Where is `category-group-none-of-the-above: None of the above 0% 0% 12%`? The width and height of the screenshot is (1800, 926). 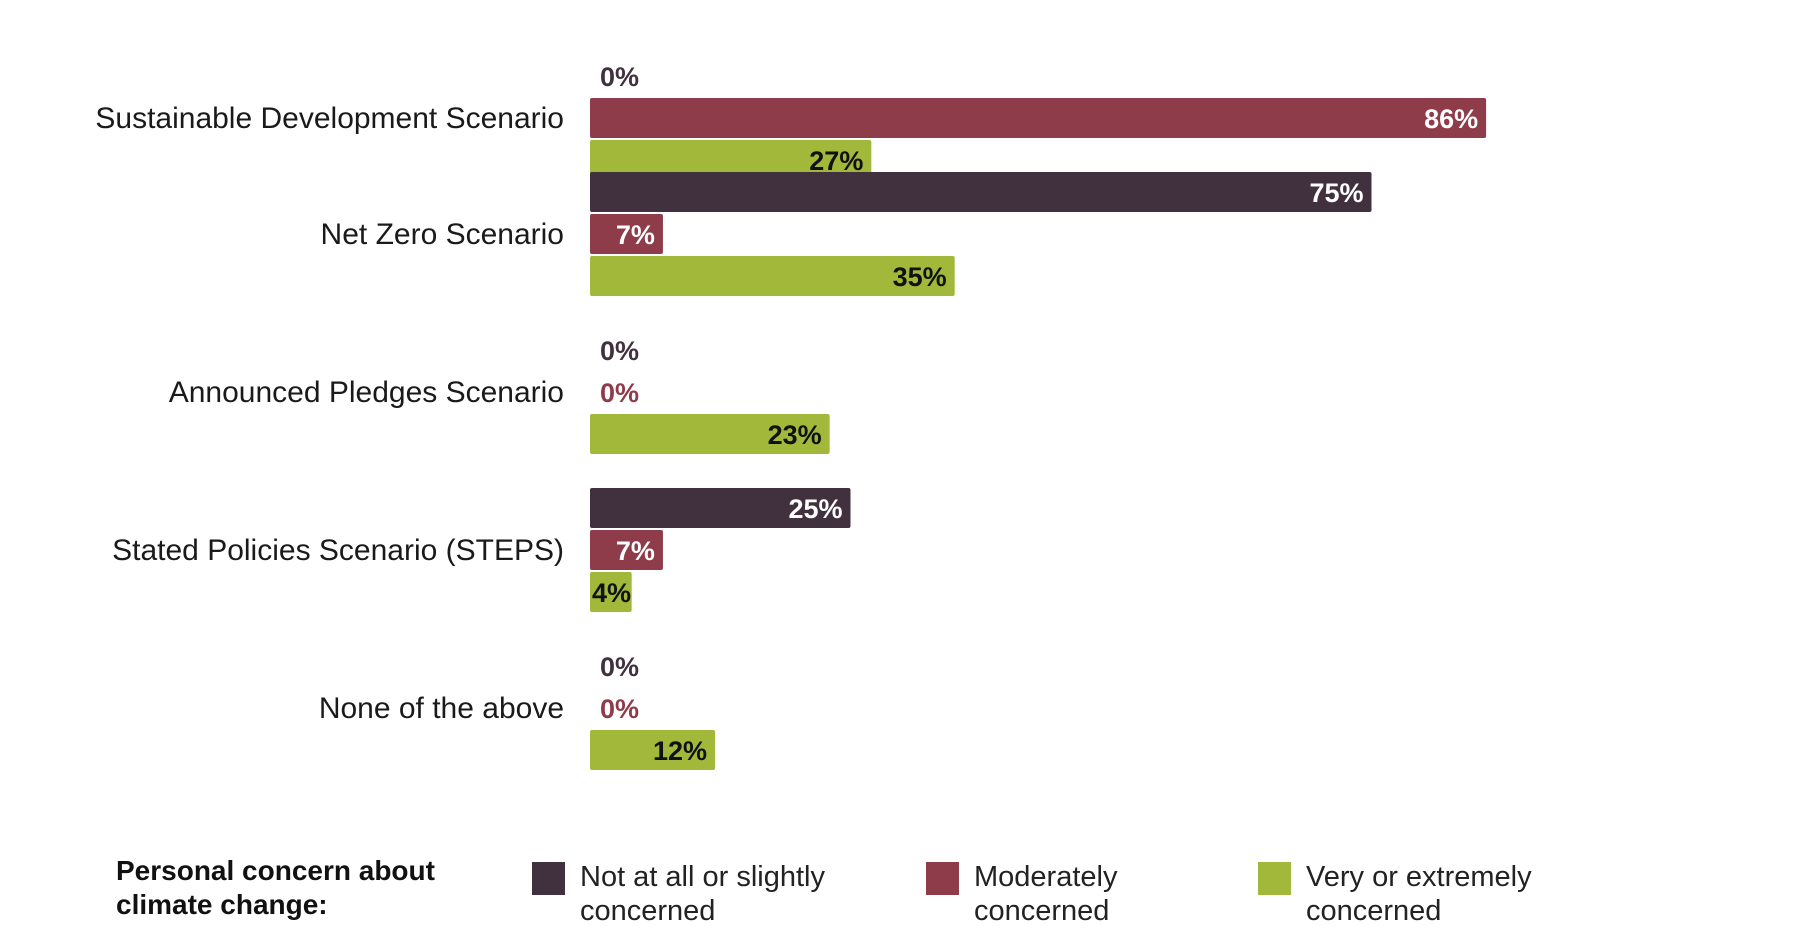 category-group-none-of-the-above: None of the above 0% 0% 12% is located at coordinates (517, 711).